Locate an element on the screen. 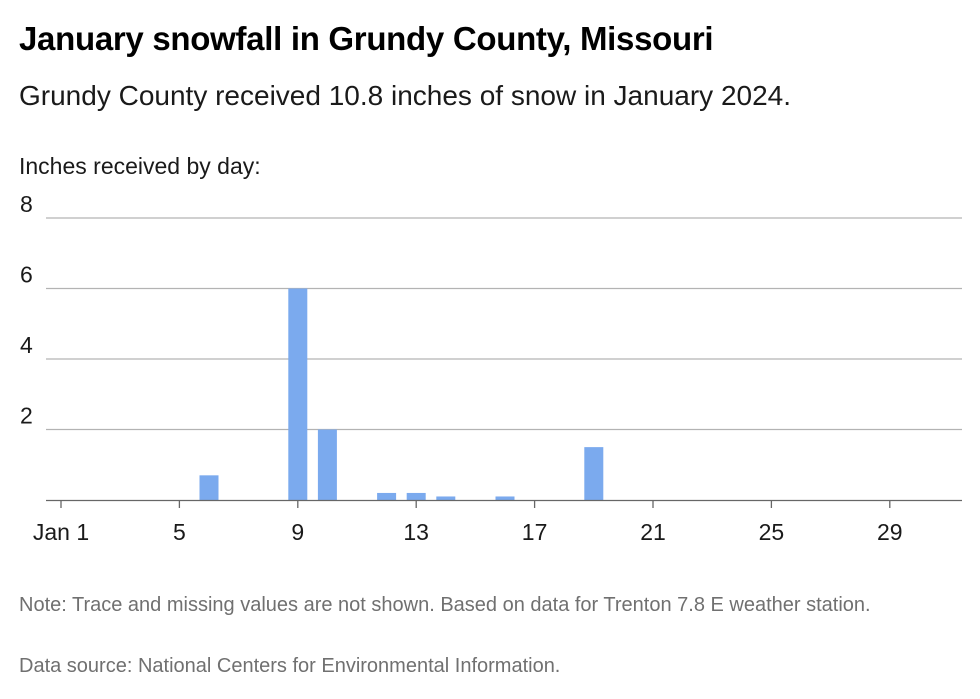 The width and height of the screenshot is (980, 699). x-tick-label: 13 is located at coordinates (416, 532).